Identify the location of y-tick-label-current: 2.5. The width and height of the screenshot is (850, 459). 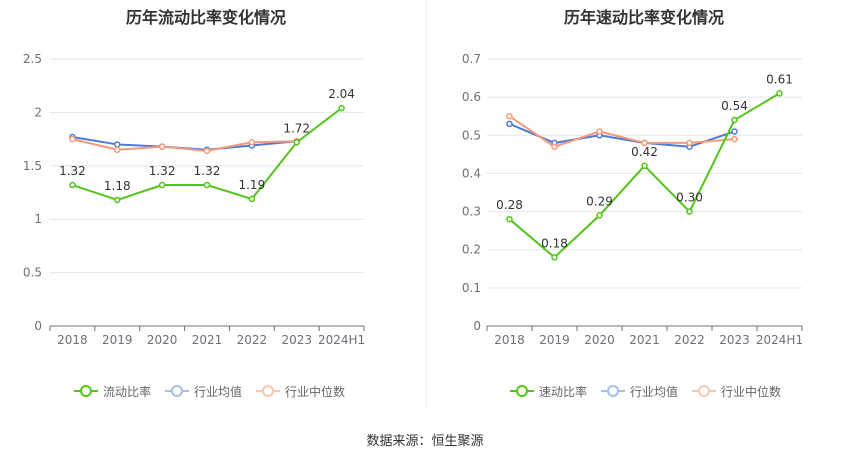
(32, 59).